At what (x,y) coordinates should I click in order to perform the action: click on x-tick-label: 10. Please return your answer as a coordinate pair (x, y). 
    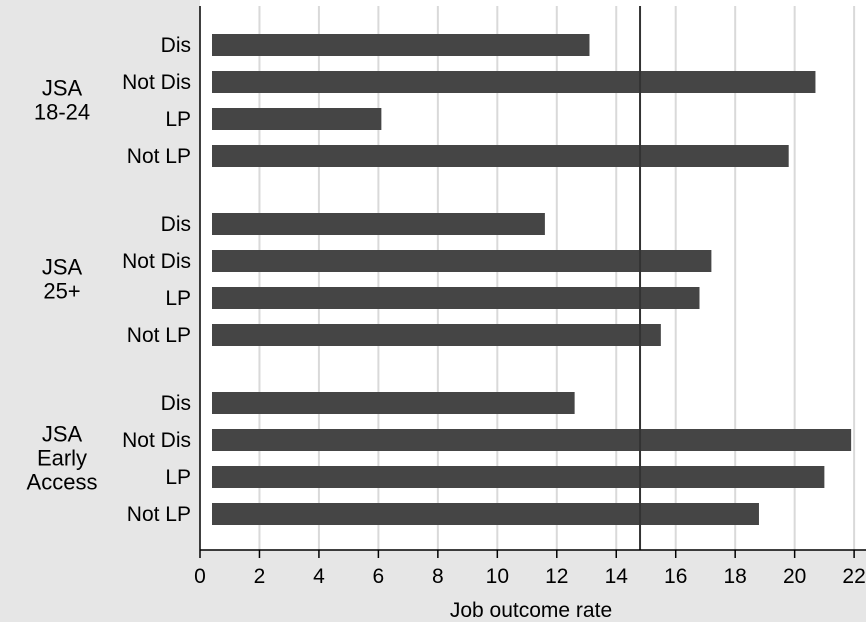
    Looking at the image, I should click on (497, 576).